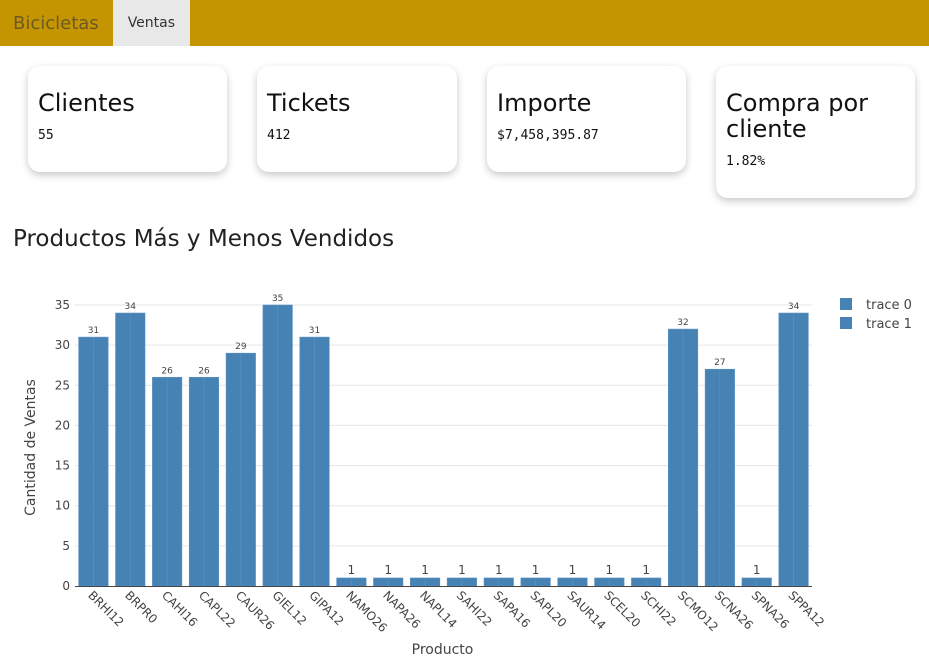 The image size is (929, 667). What do you see at coordinates (806, 609) in the screenshot?
I see `x-tick-label: SPPA12` at bounding box center [806, 609].